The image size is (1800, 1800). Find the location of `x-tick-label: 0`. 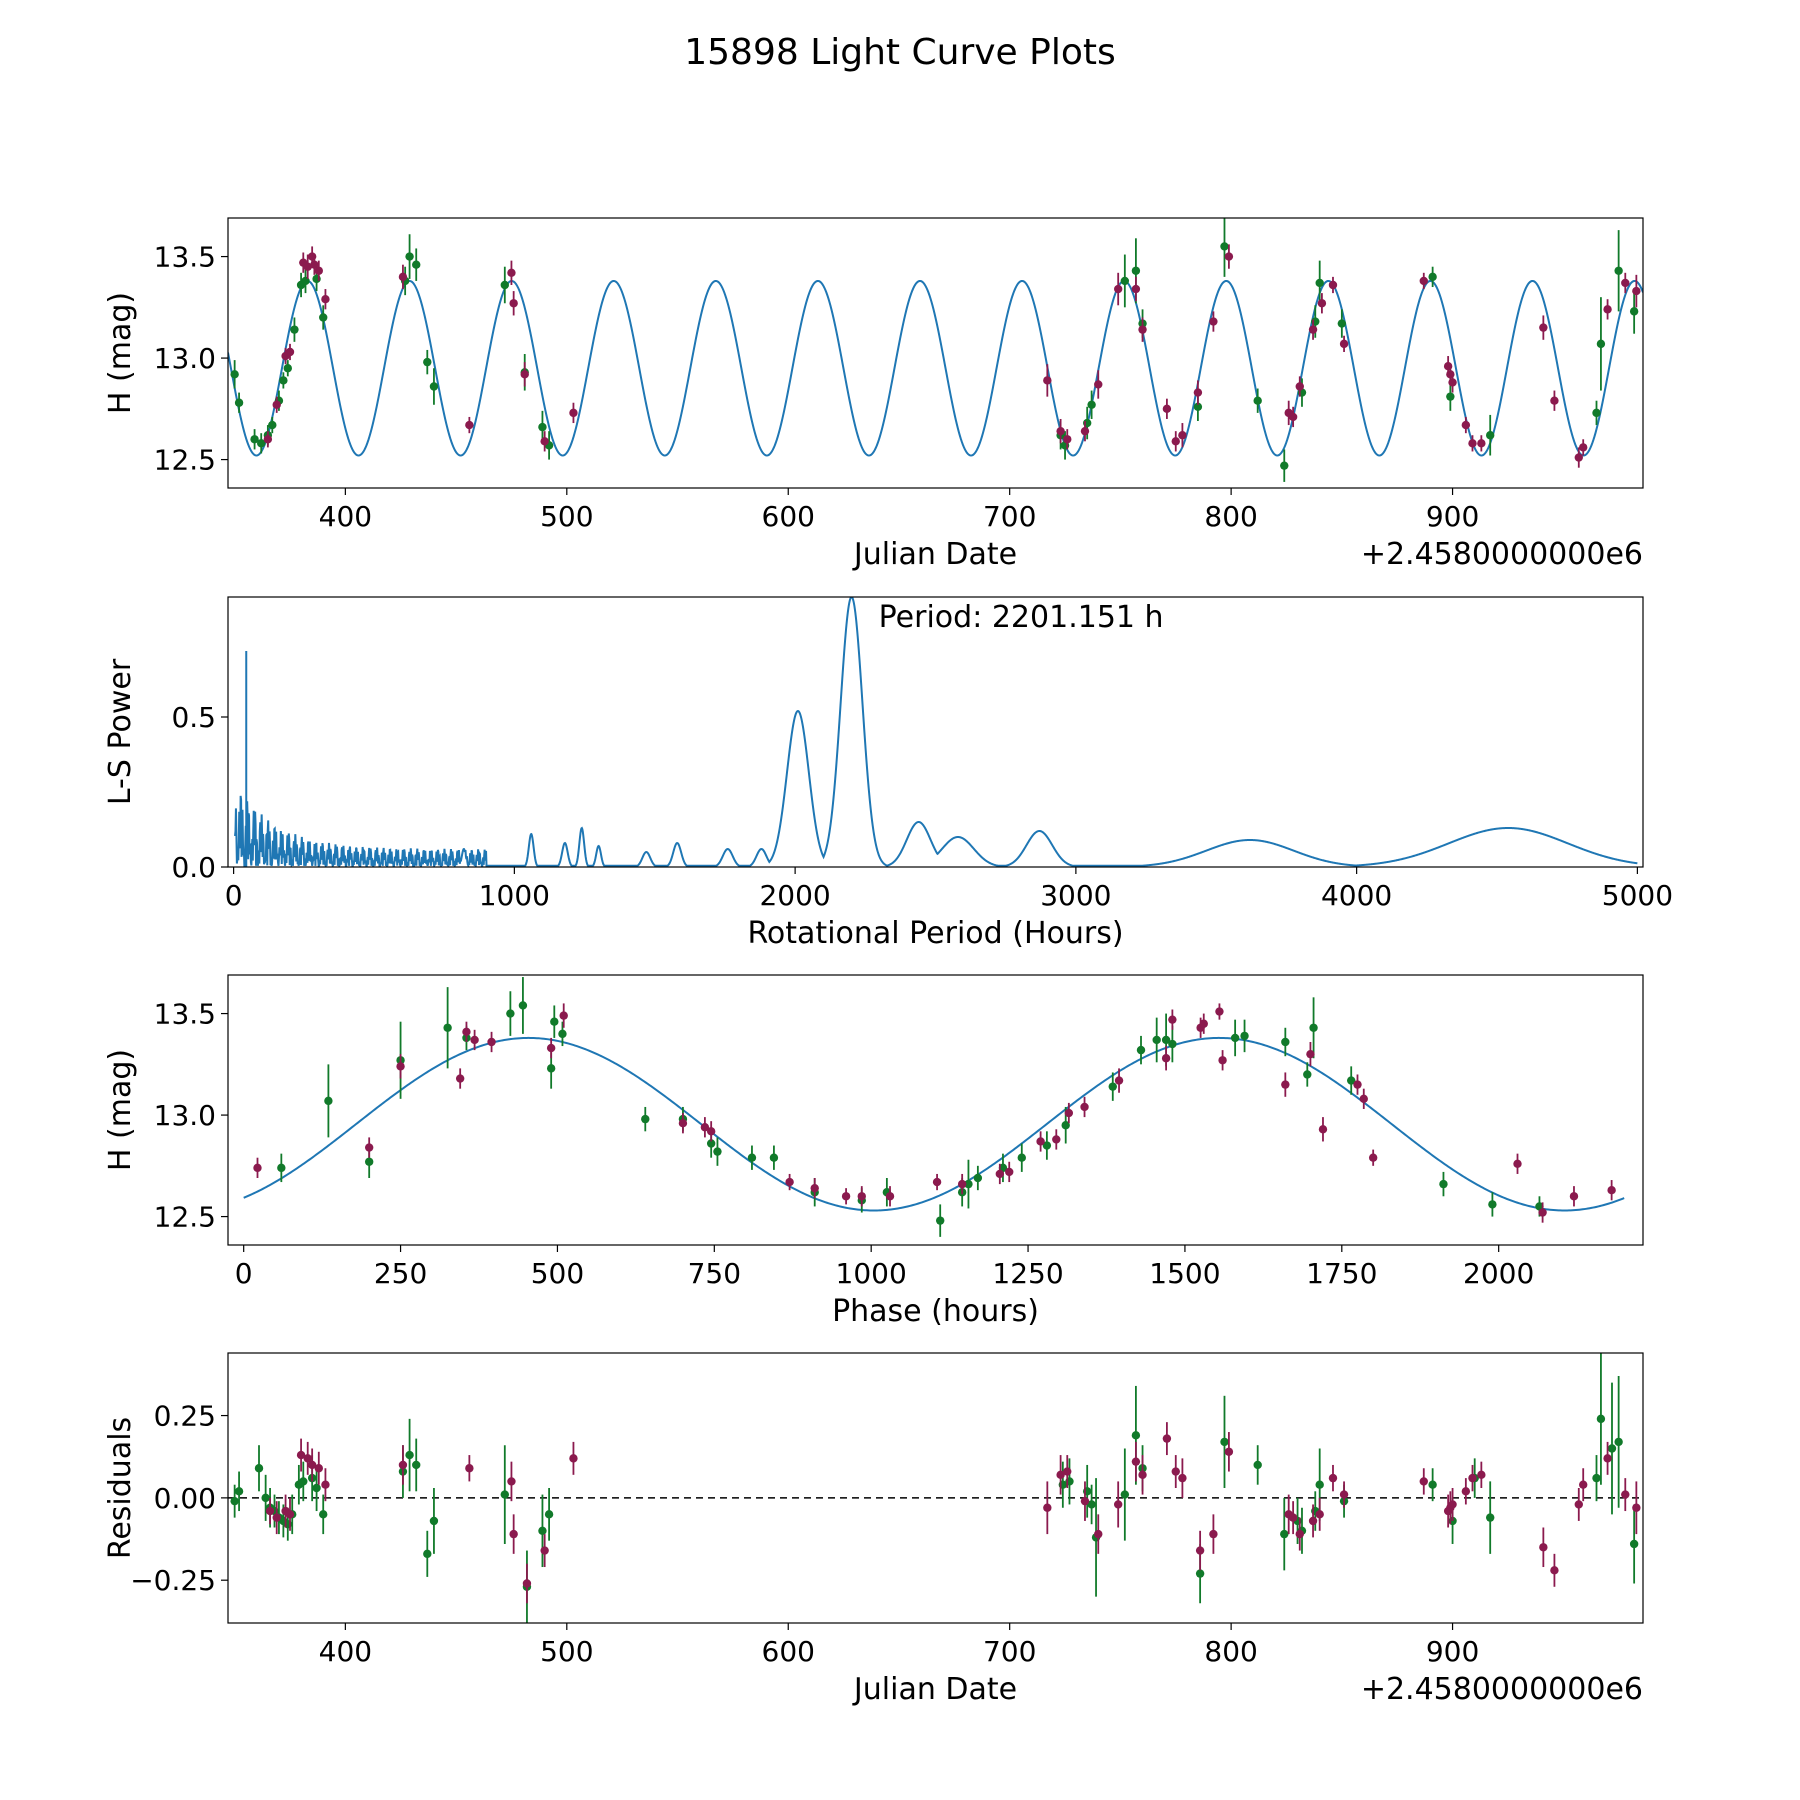

x-tick-label: 0 is located at coordinates (234, 895).